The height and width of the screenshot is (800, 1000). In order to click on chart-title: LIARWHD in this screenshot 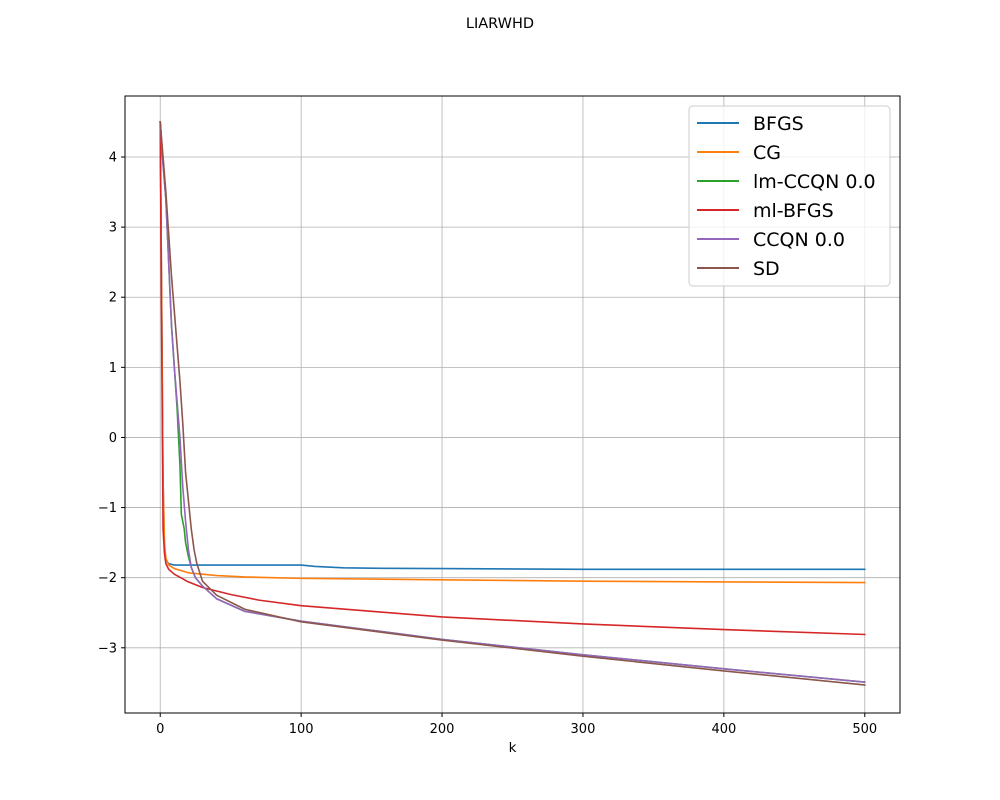, I will do `click(500, 24)`.